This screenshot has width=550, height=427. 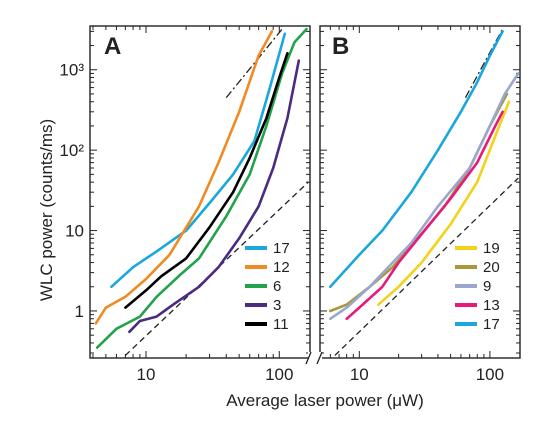 I want to click on dashed-reference-line, so click(x=426, y=266).